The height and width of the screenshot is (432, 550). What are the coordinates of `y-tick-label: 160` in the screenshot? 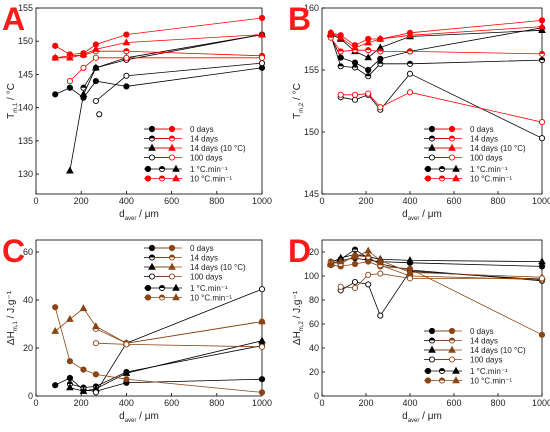 It's located at (311, 8).